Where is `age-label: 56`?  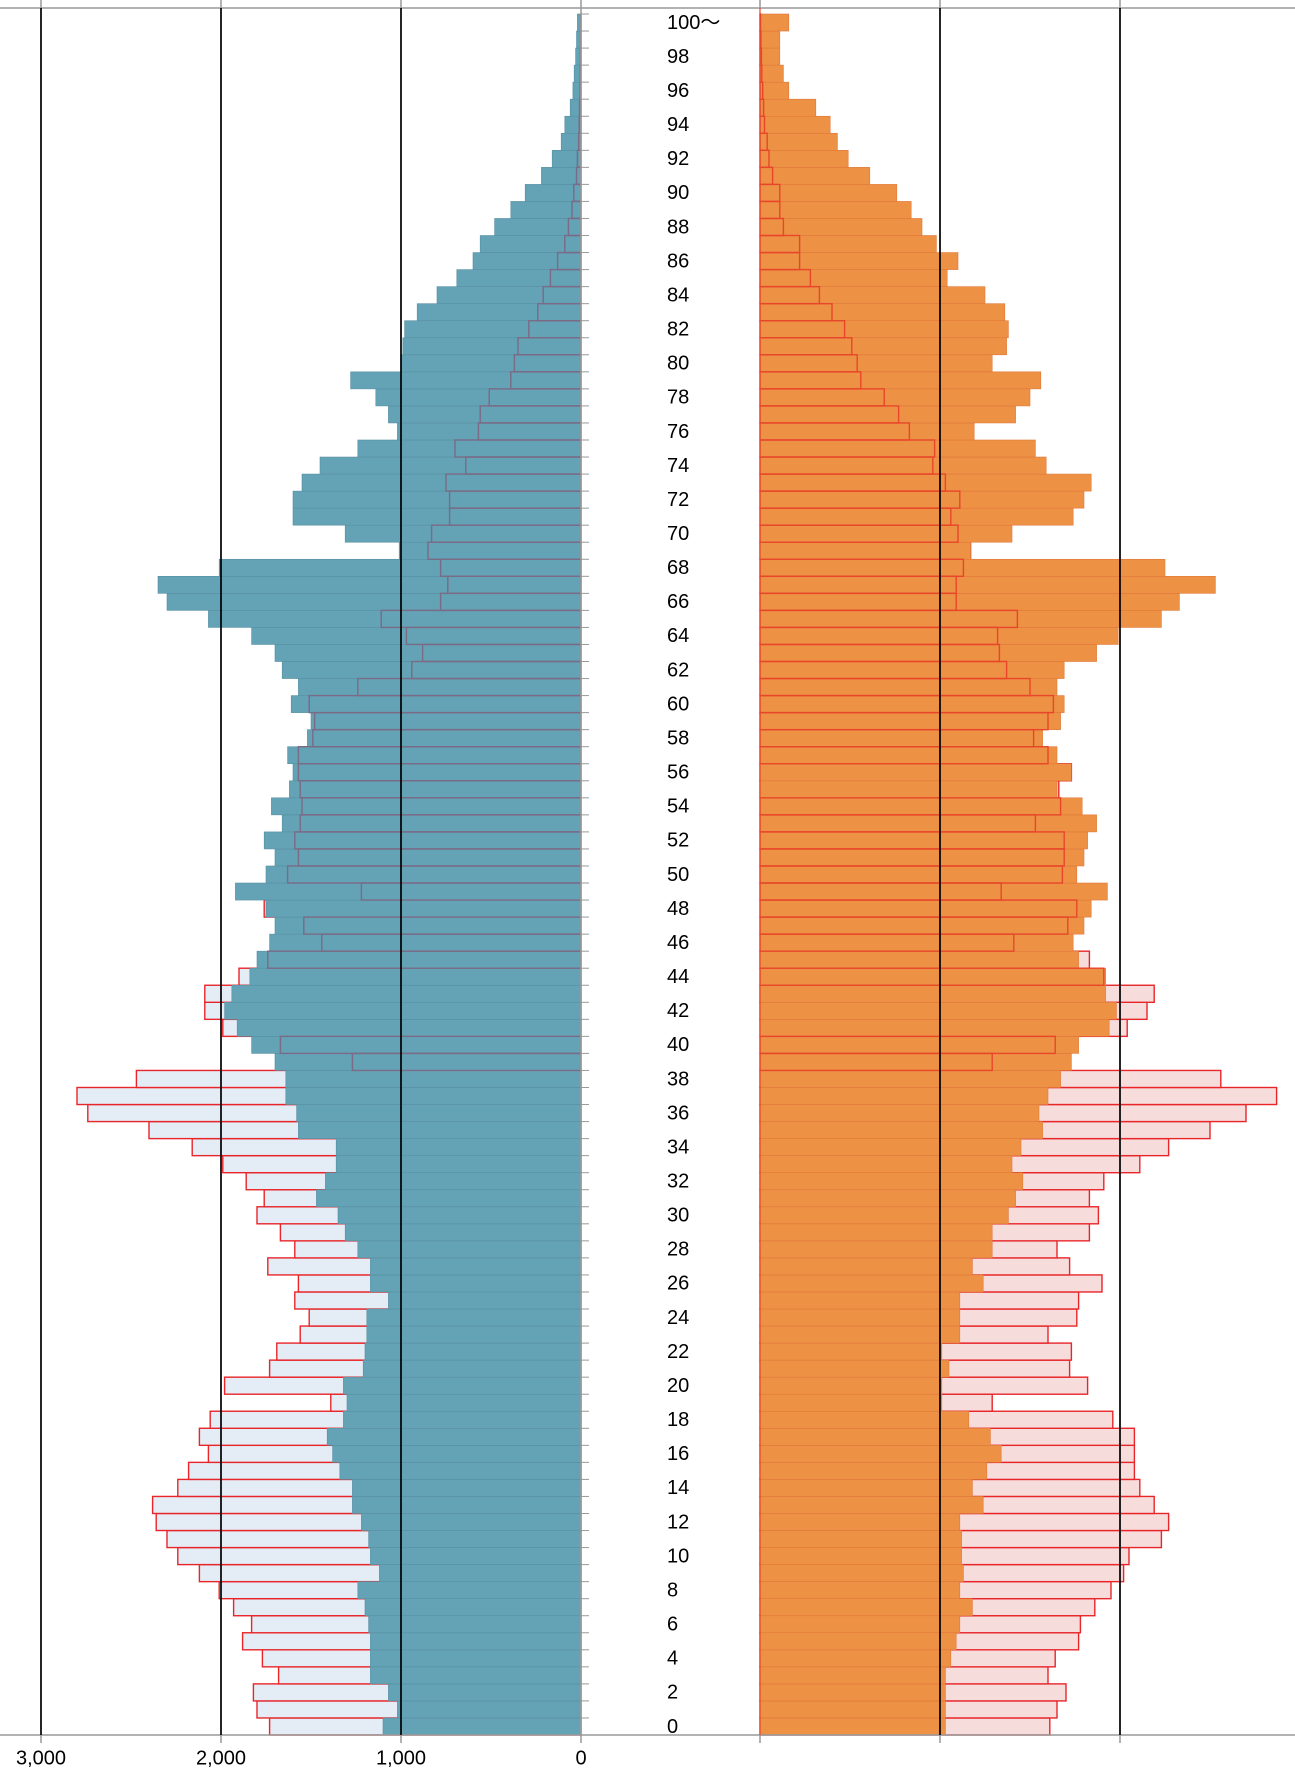 age-label: 56 is located at coordinates (678, 773).